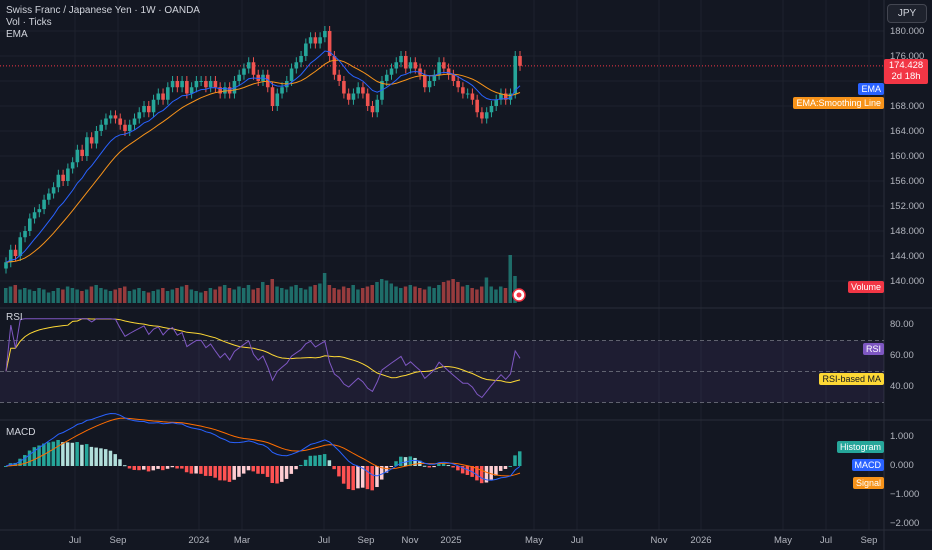 The image size is (932, 550). What do you see at coordinates (21, 432) in the screenshot?
I see `macd-pane-title: MACD` at bounding box center [21, 432].